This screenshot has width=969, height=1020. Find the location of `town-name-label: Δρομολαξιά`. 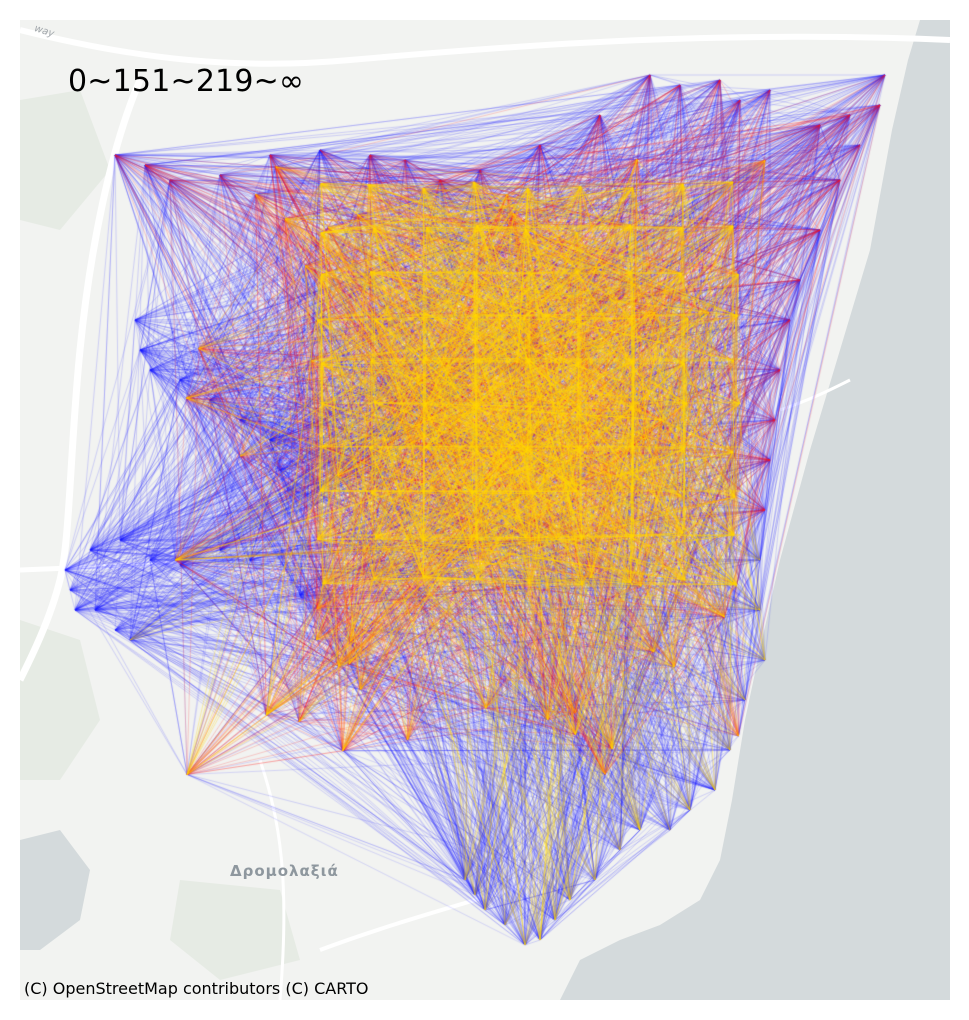

town-name-label: Δρομολαξιά is located at coordinates (284, 871).